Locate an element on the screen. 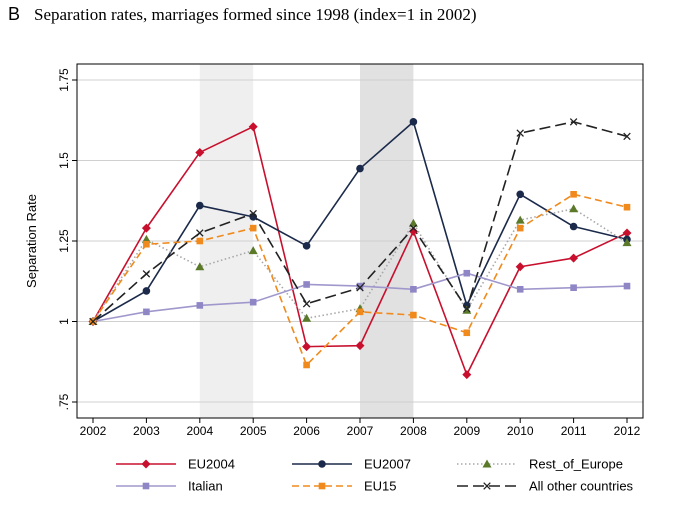 This screenshot has width=680, height=507. x-tick-label: 2012 is located at coordinates (627, 431).